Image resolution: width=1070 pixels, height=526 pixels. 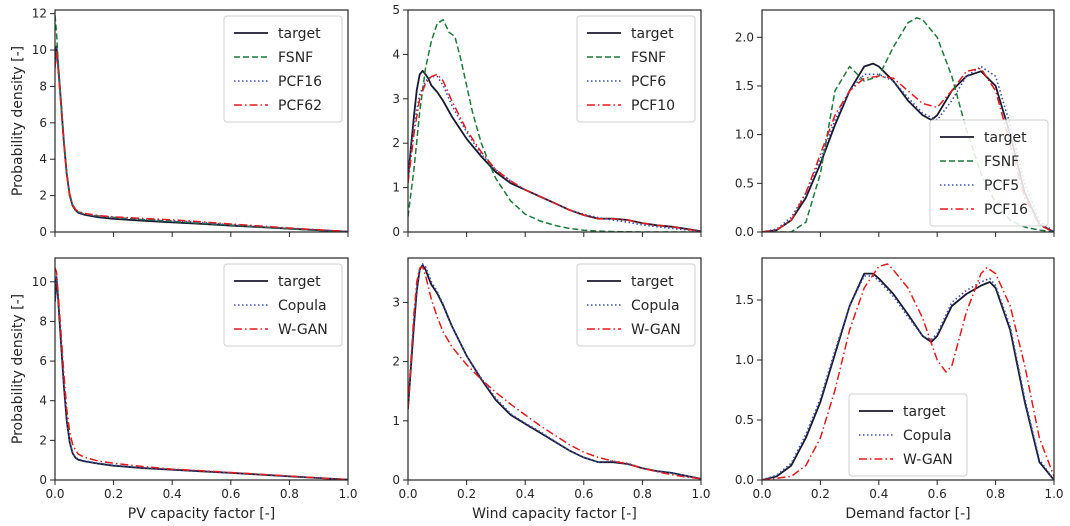 I want to click on y-tick-label: 2.0, so click(x=744, y=37).